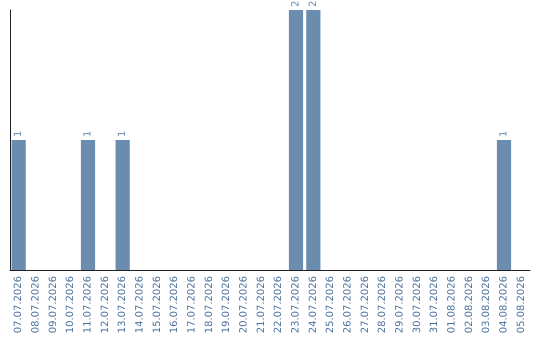  What do you see at coordinates (226, 305) in the screenshot?
I see `x-tick-label: 19.07.2026` at bounding box center [226, 305].